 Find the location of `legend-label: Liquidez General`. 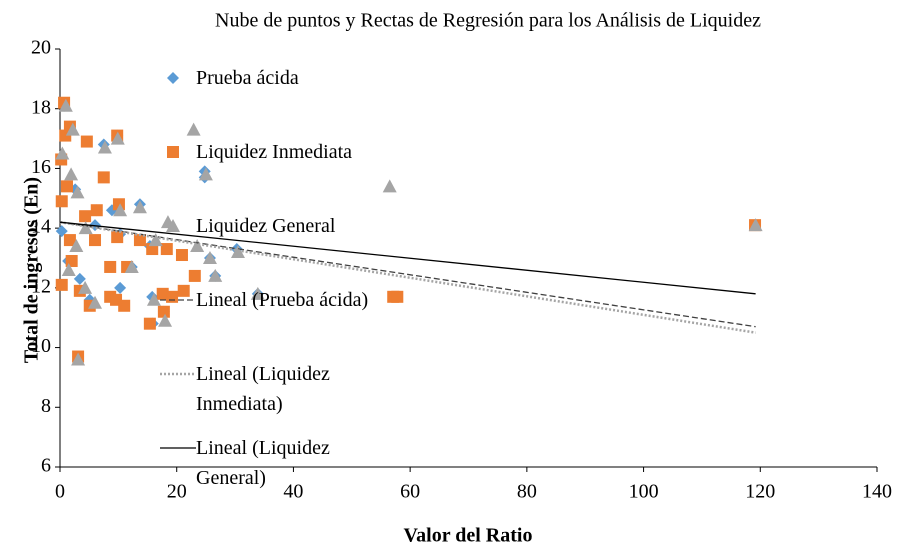

legend-label: Liquidez General is located at coordinates (266, 226).